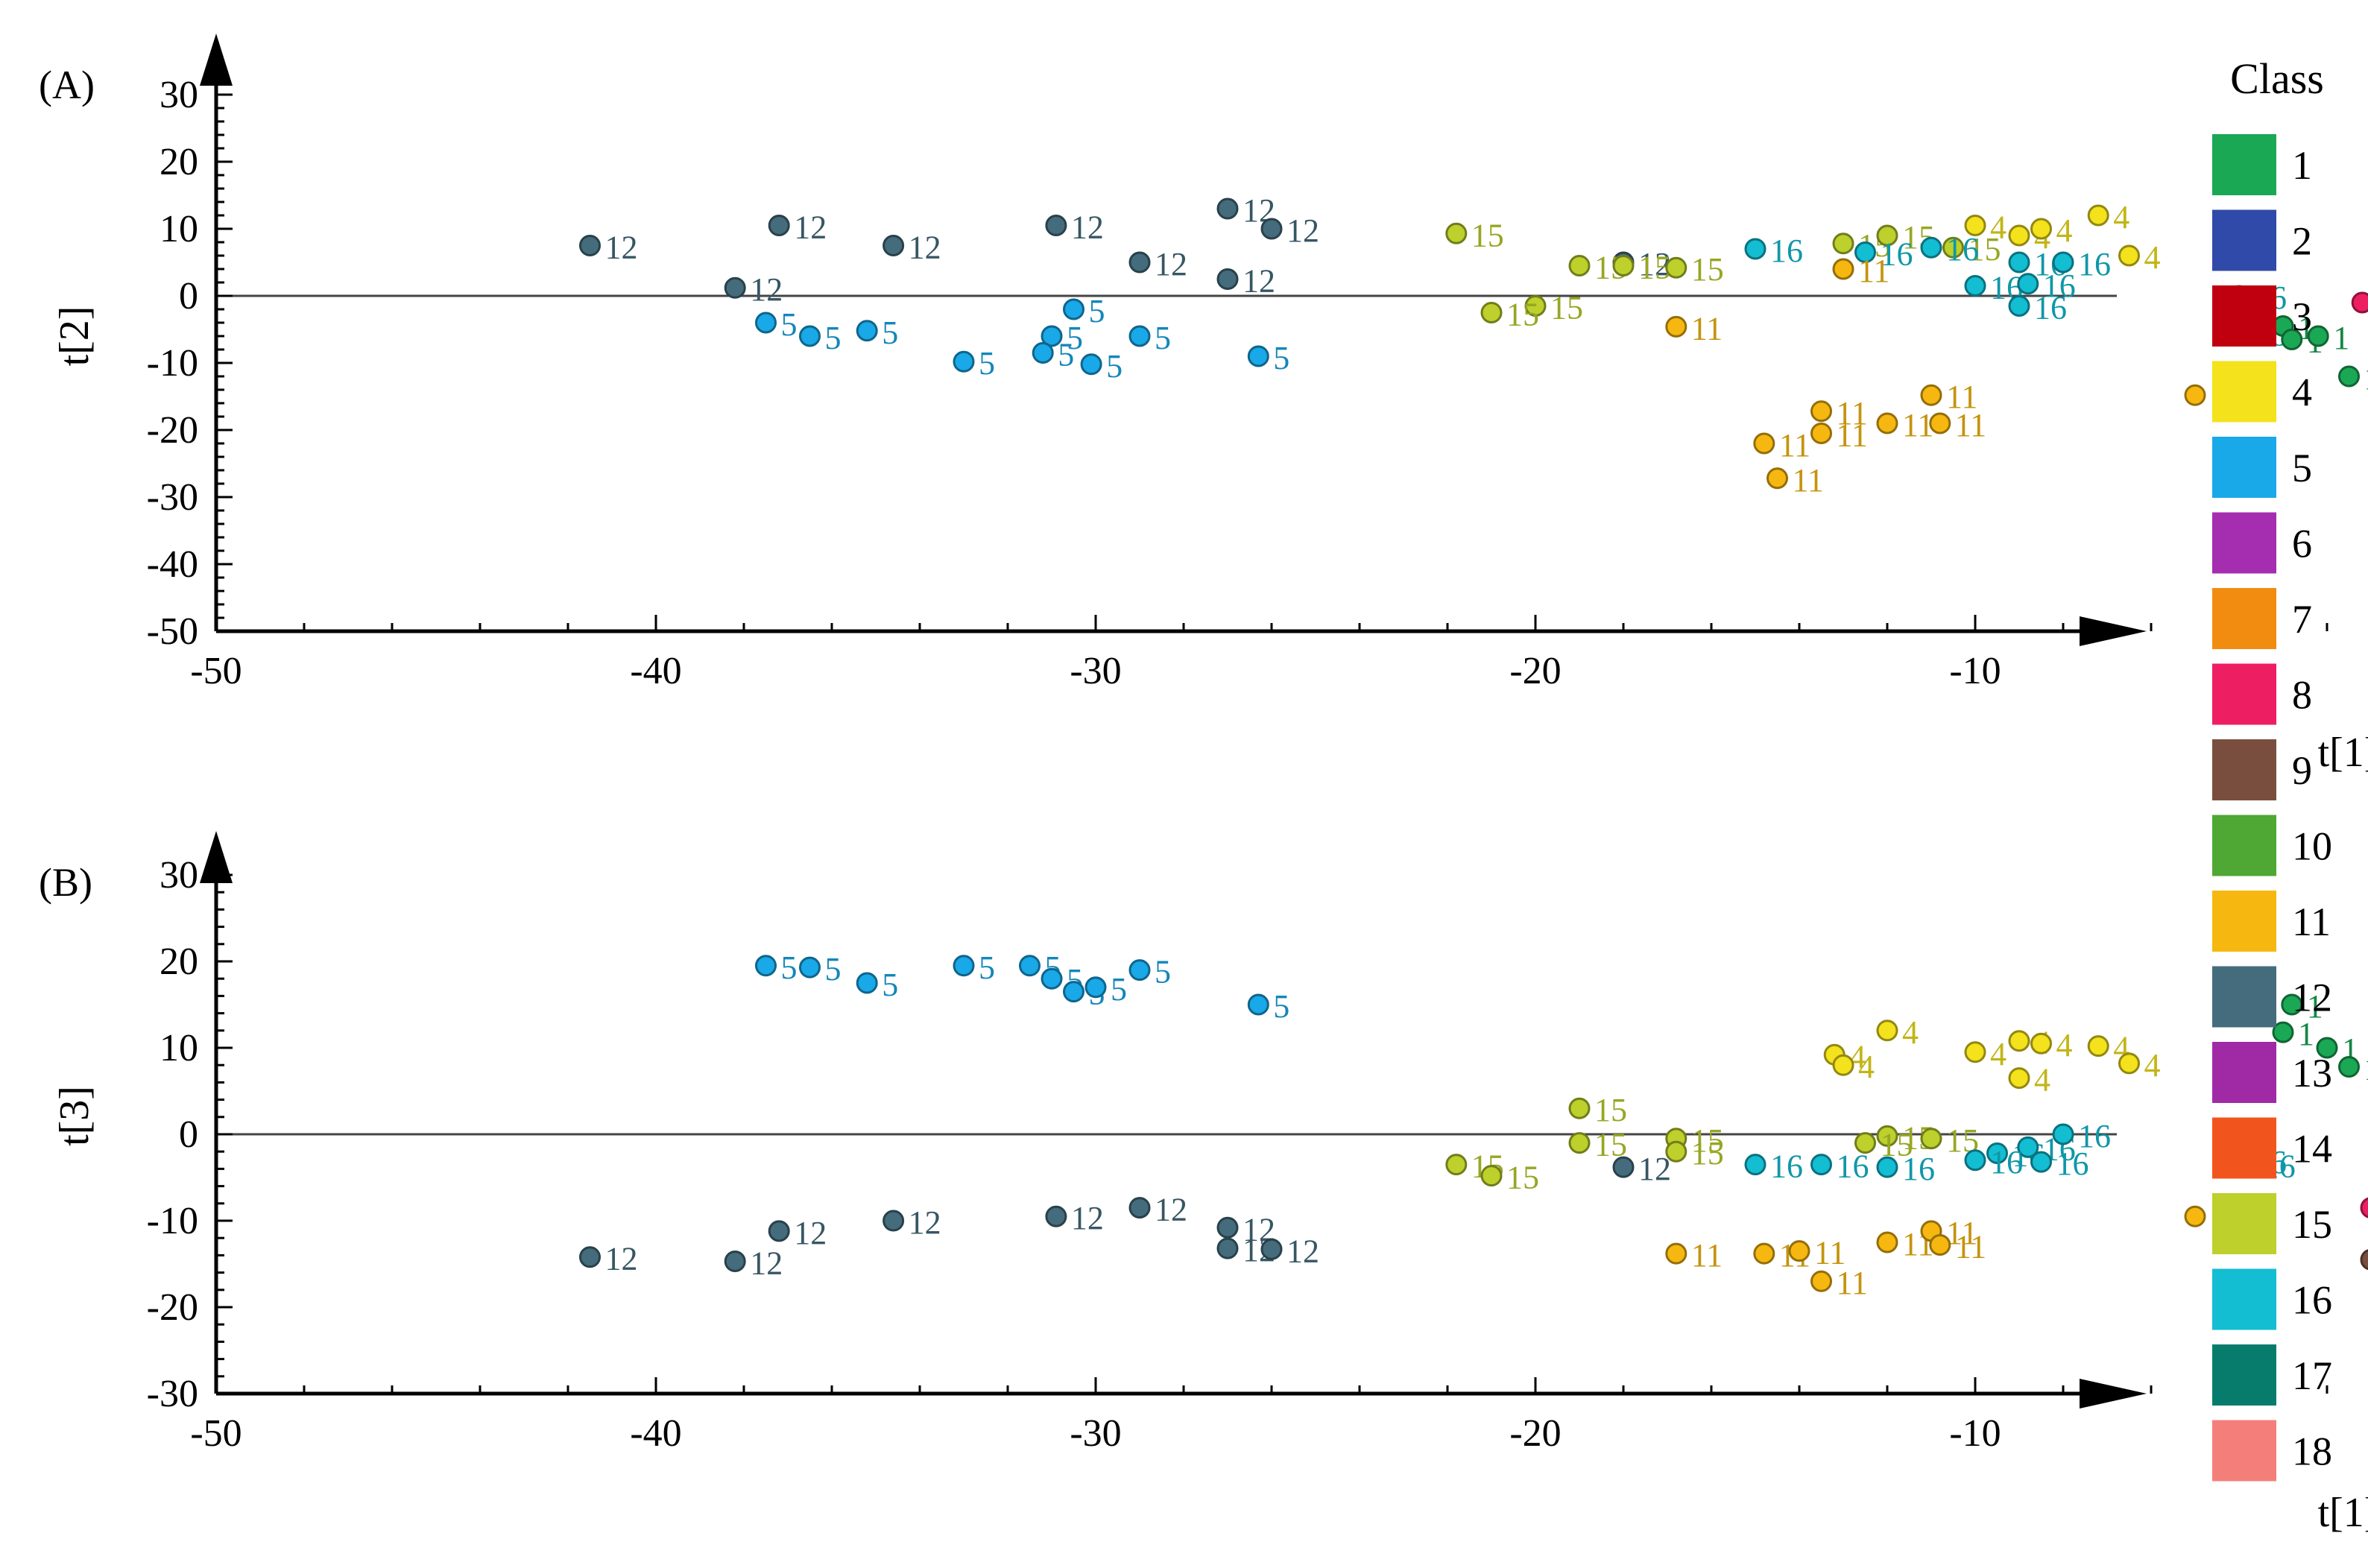 Image resolution: width=2368 pixels, height=1568 pixels. Describe the element at coordinates (655, 1433) in the screenshot. I see `x-tick-label: -40` at that location.